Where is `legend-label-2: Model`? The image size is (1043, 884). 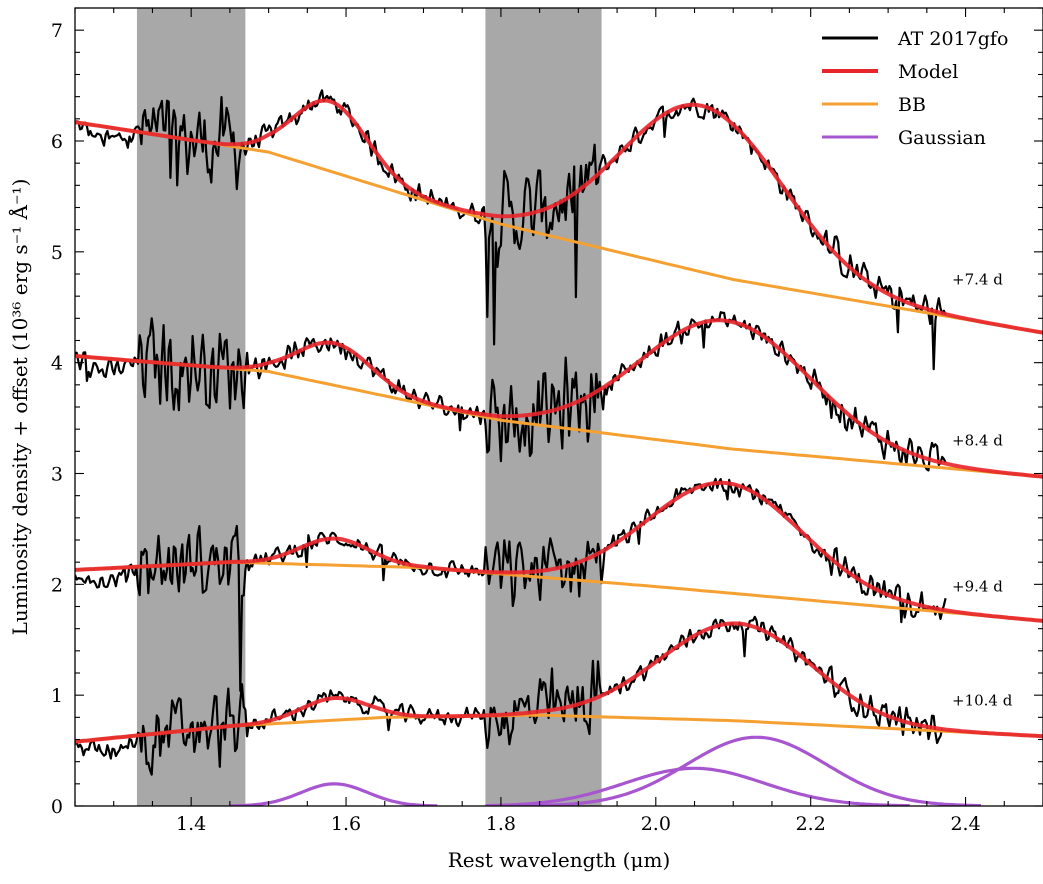 legend-label-2: Model is located at coordinates (928, 72).